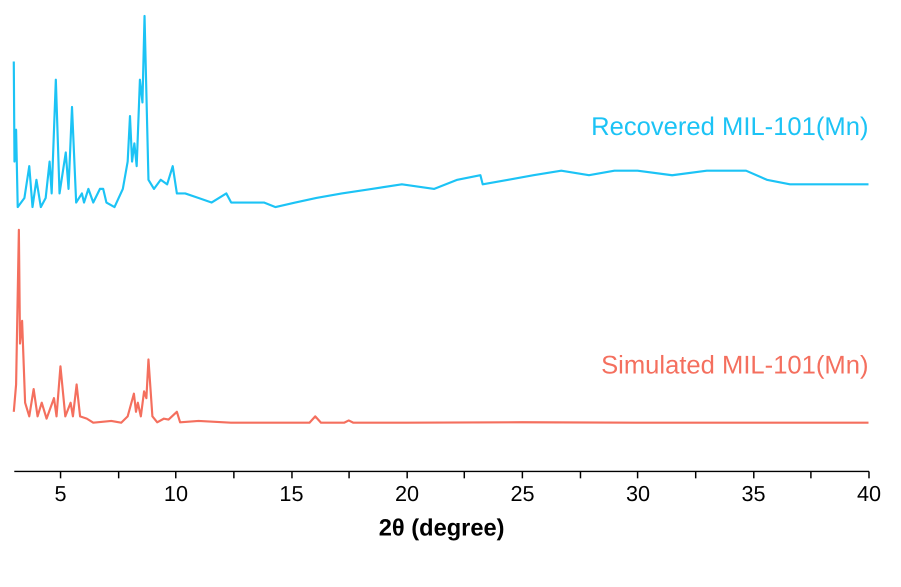 This screenshot has height=587, width=901. Describe the element at coordinates (735, 365) in the screenshot. I see `series-label: Simulated MIL-101(Mn)` at that location.